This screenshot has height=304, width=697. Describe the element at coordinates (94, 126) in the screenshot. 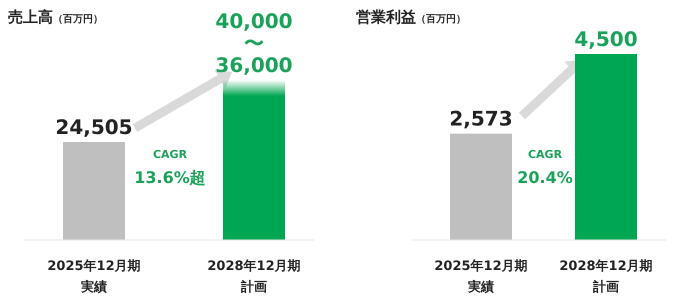

I see `data-label: 24,505` at that location.